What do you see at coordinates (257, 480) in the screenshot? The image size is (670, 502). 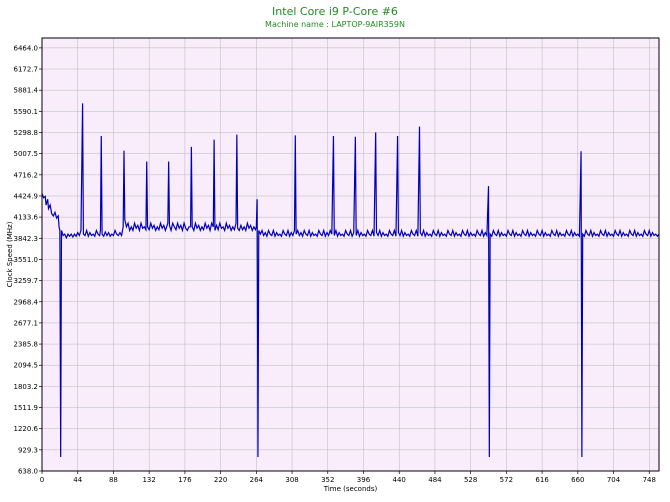 I see `x-tick-label: 264` at bounding box center [257, 480].